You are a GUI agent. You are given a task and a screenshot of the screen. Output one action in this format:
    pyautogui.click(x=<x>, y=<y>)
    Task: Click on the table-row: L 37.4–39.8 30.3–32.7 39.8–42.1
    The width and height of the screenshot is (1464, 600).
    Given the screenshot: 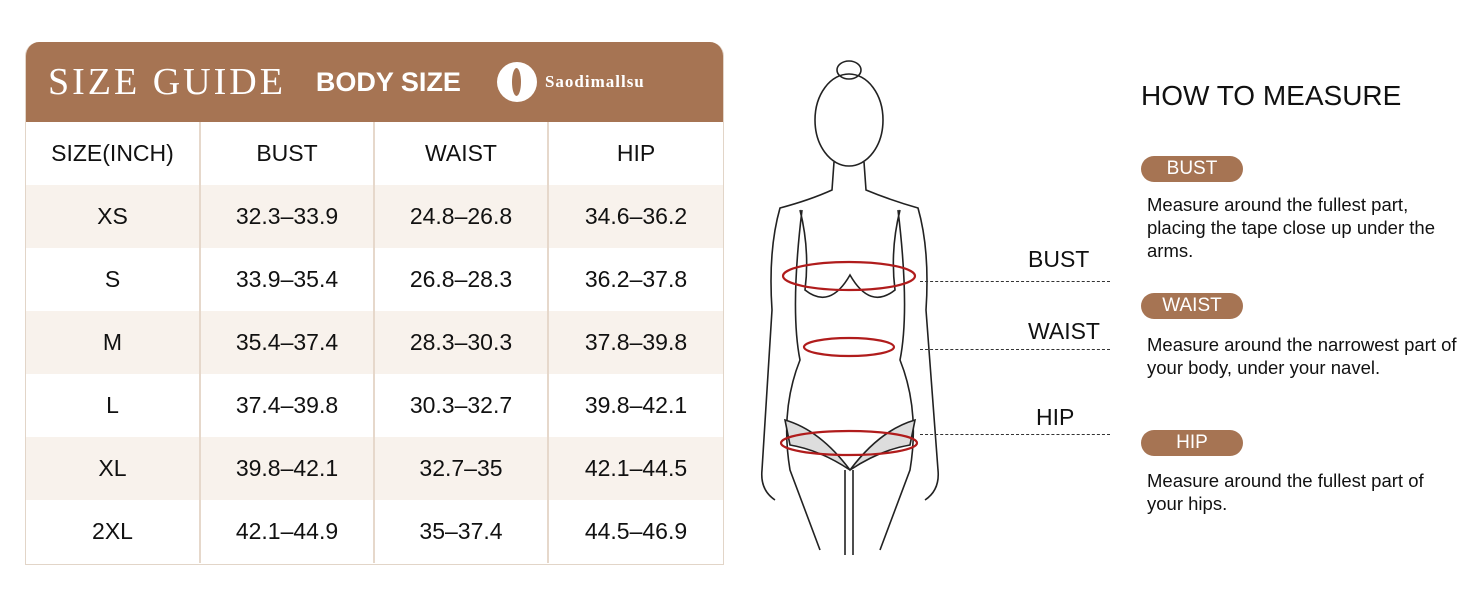 What is the action you would take?
    pyautogui.click(x=374, y=405)
    